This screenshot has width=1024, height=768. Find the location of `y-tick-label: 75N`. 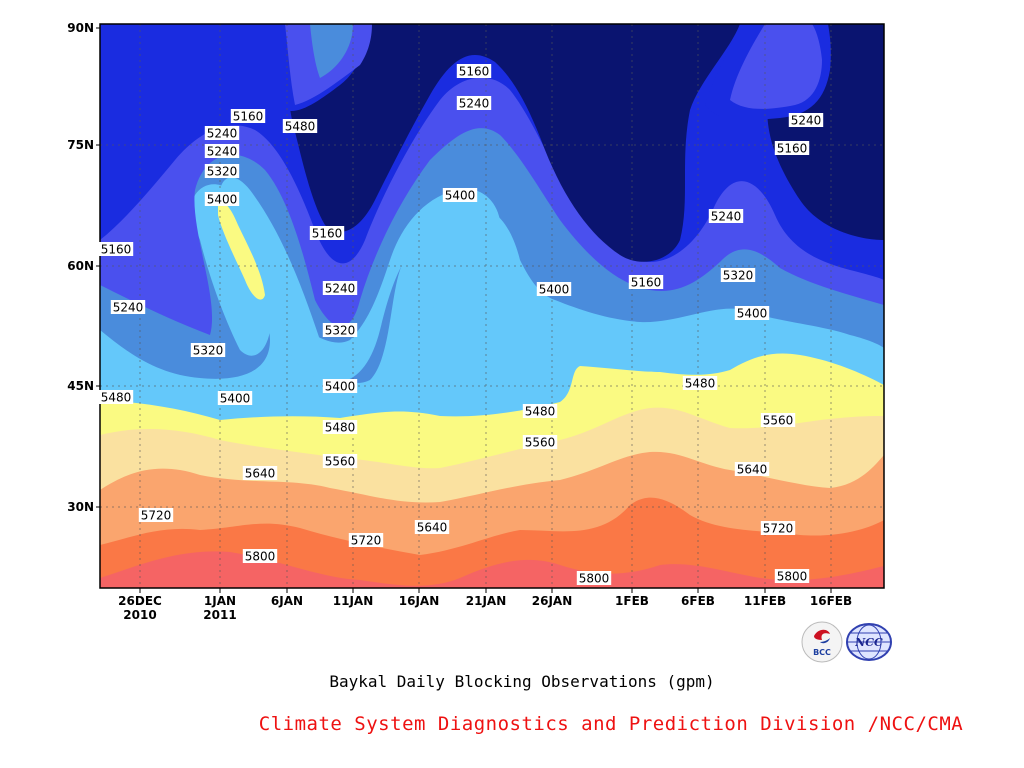

y-tick-label: 75N is located at coordinates (80, 145).